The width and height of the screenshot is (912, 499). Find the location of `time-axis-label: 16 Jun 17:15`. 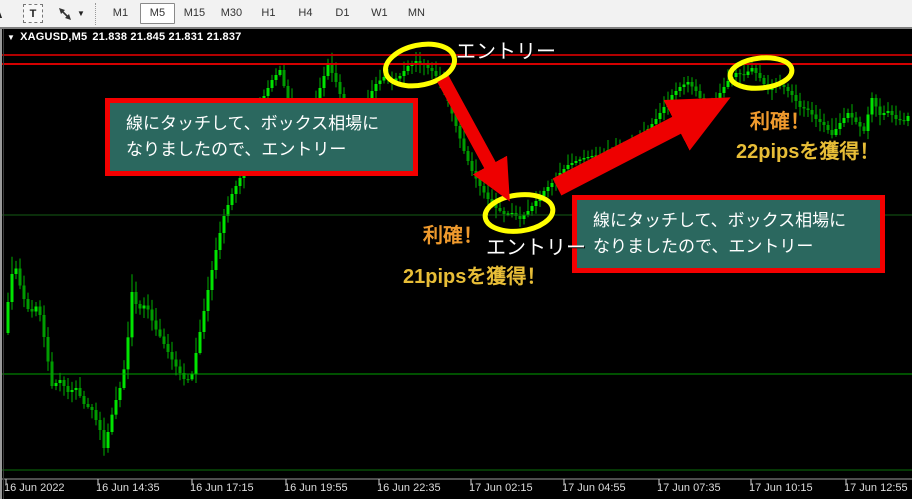

time-axis-label: 16 Jun 17:15 is located at coordinates (222, 488).